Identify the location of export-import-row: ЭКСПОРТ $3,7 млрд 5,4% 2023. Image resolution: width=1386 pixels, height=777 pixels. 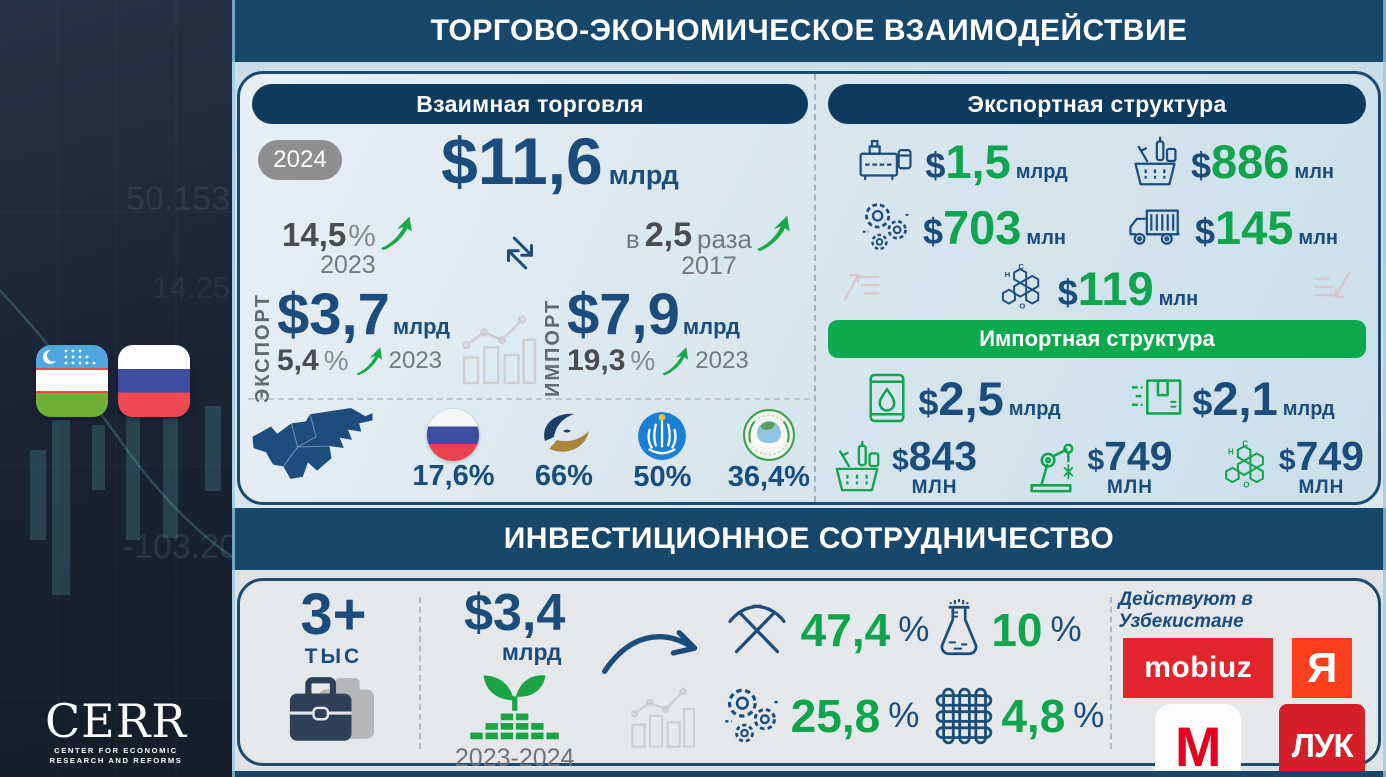
(530, 353).